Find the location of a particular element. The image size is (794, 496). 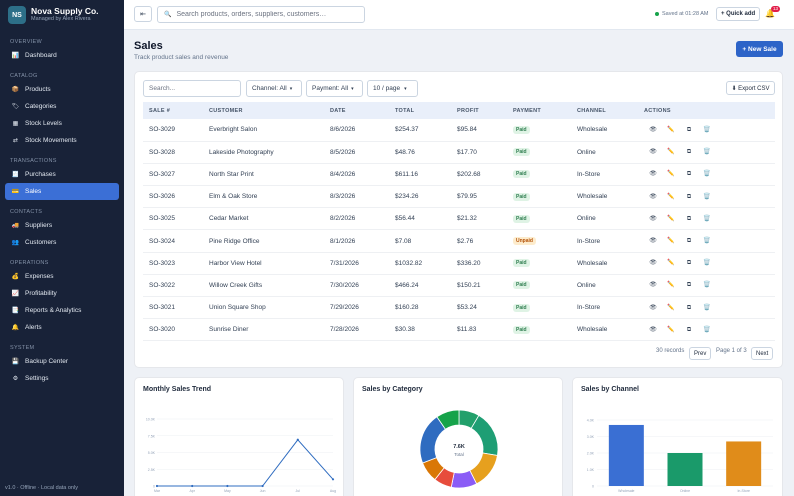

collapse-sidebar-button: ⇤ is located at coordinates (143, 14).